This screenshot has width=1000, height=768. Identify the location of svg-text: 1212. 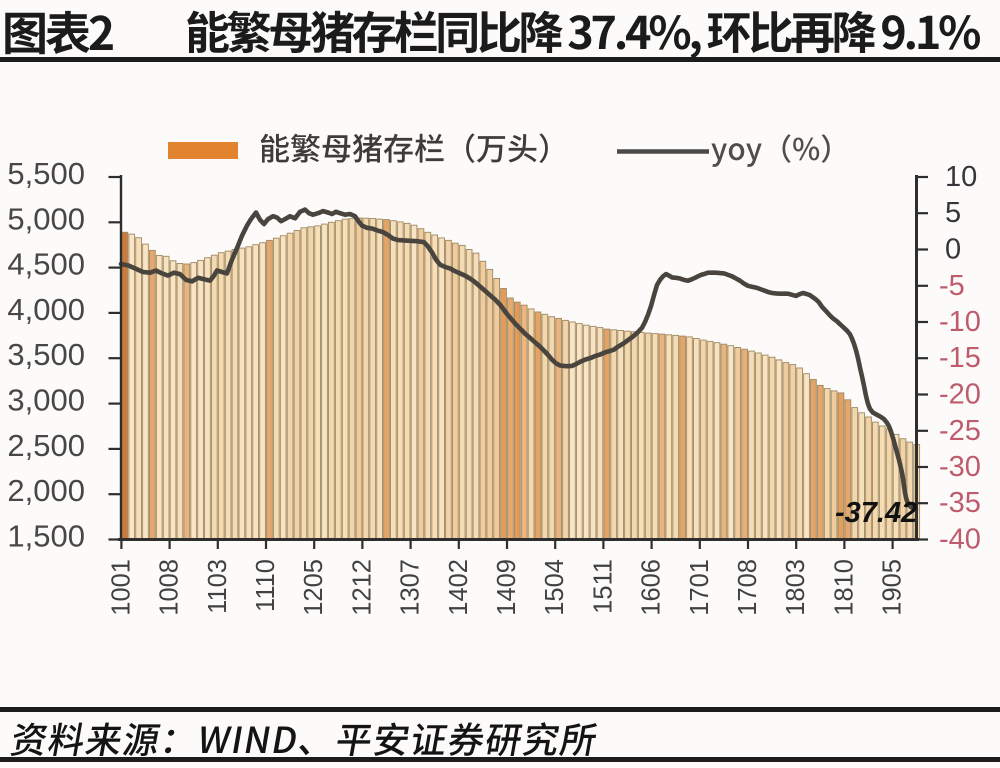
(362, 587).